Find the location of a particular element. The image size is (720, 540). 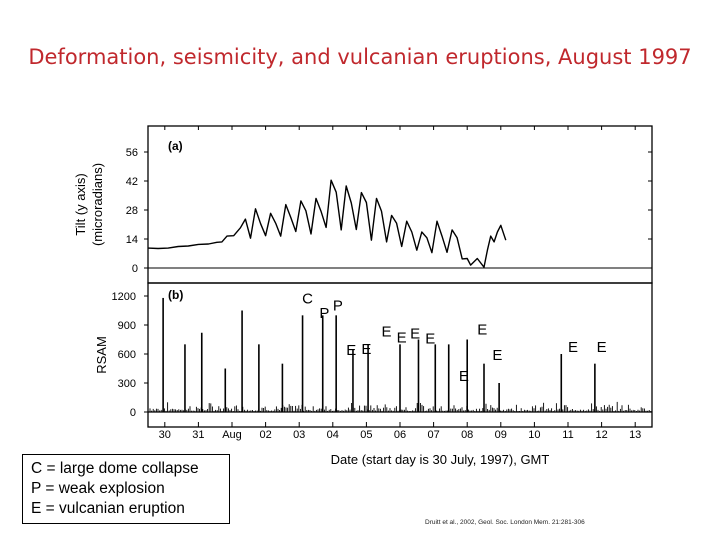

rsam-y-tick-label: 900 is located at coordinates (127, 326).